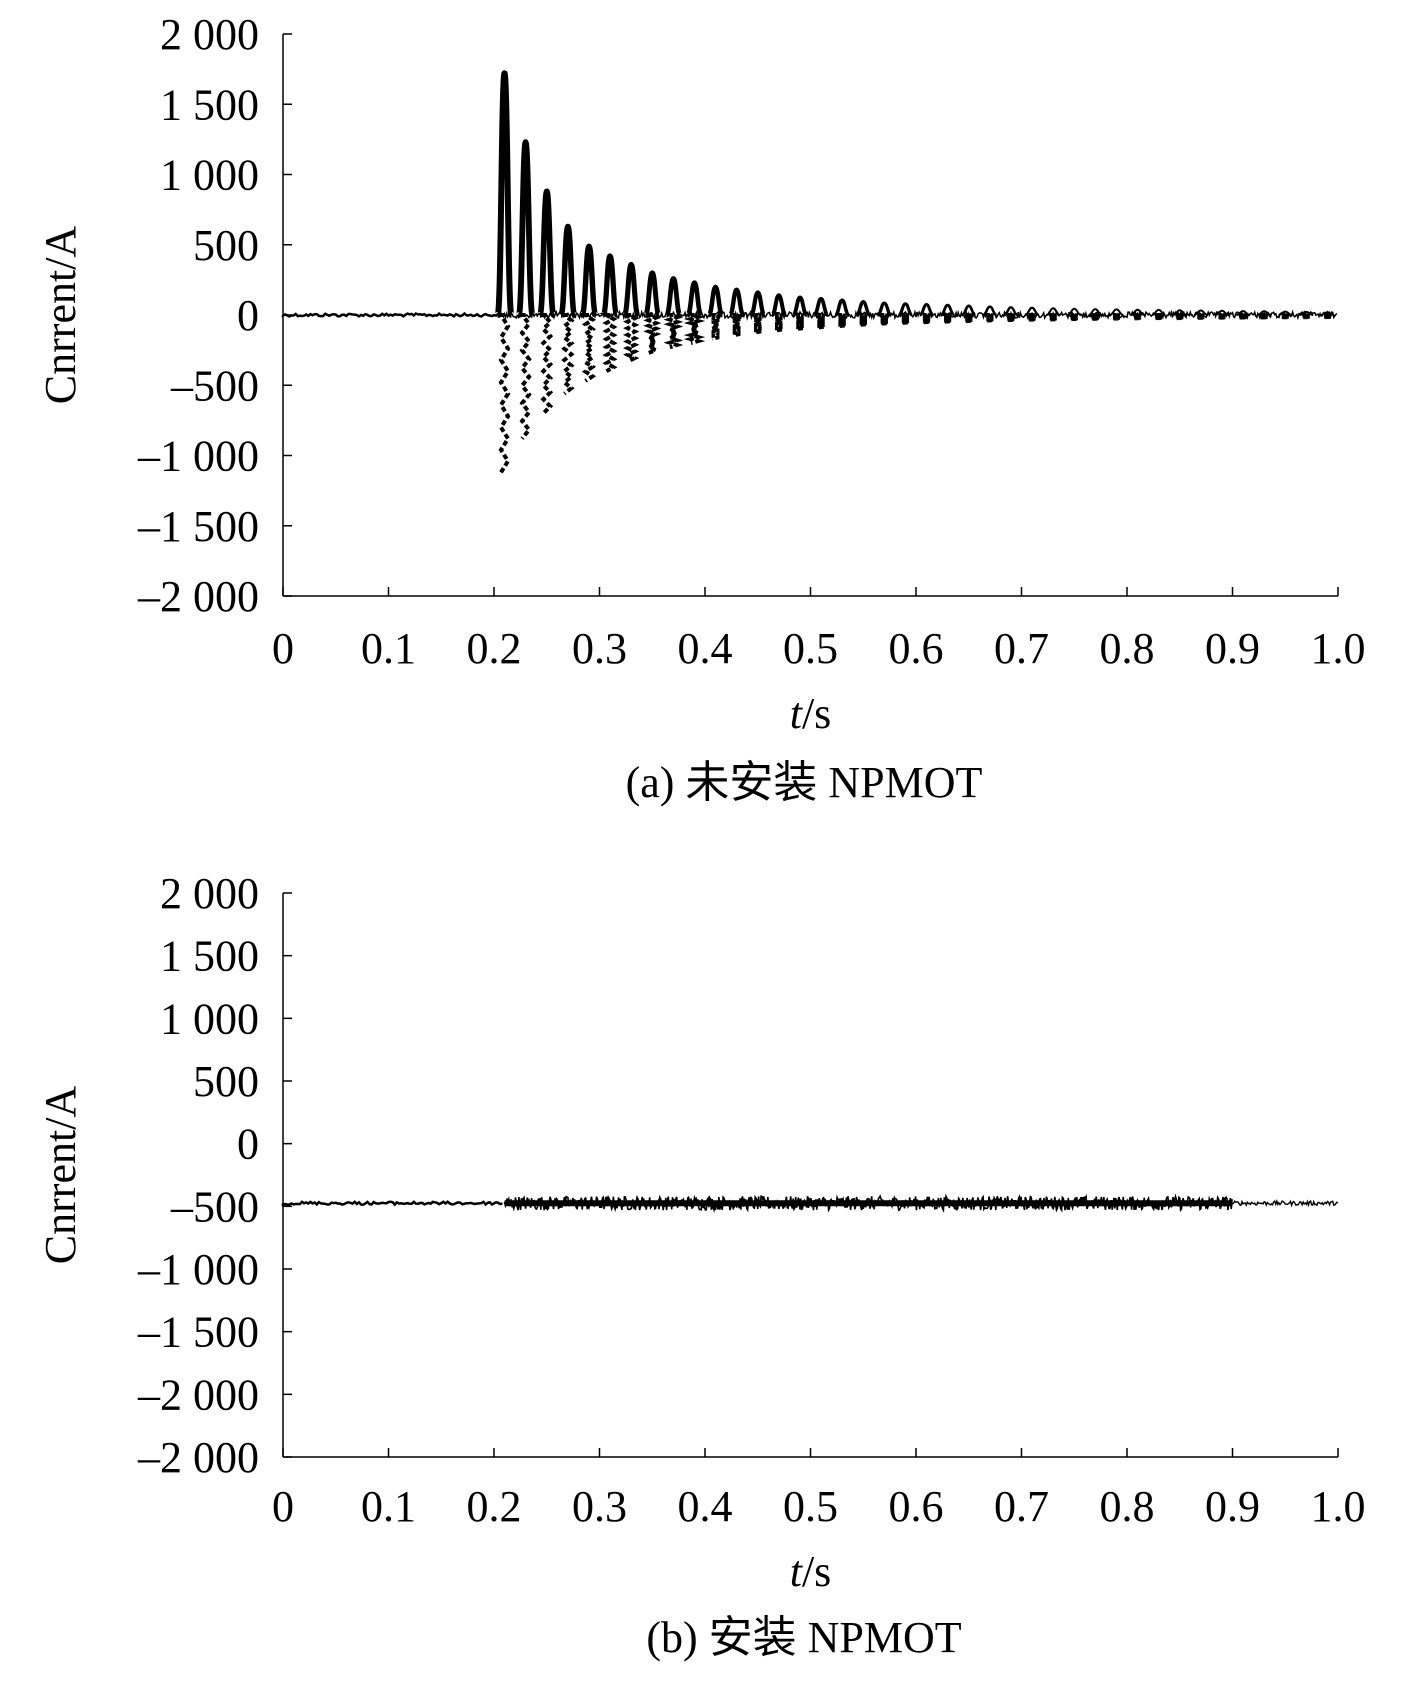  Describe the element at coordinates (198, 1332) in the screenshot. I see `chartB-y-tick-label: –1 500` at that location.